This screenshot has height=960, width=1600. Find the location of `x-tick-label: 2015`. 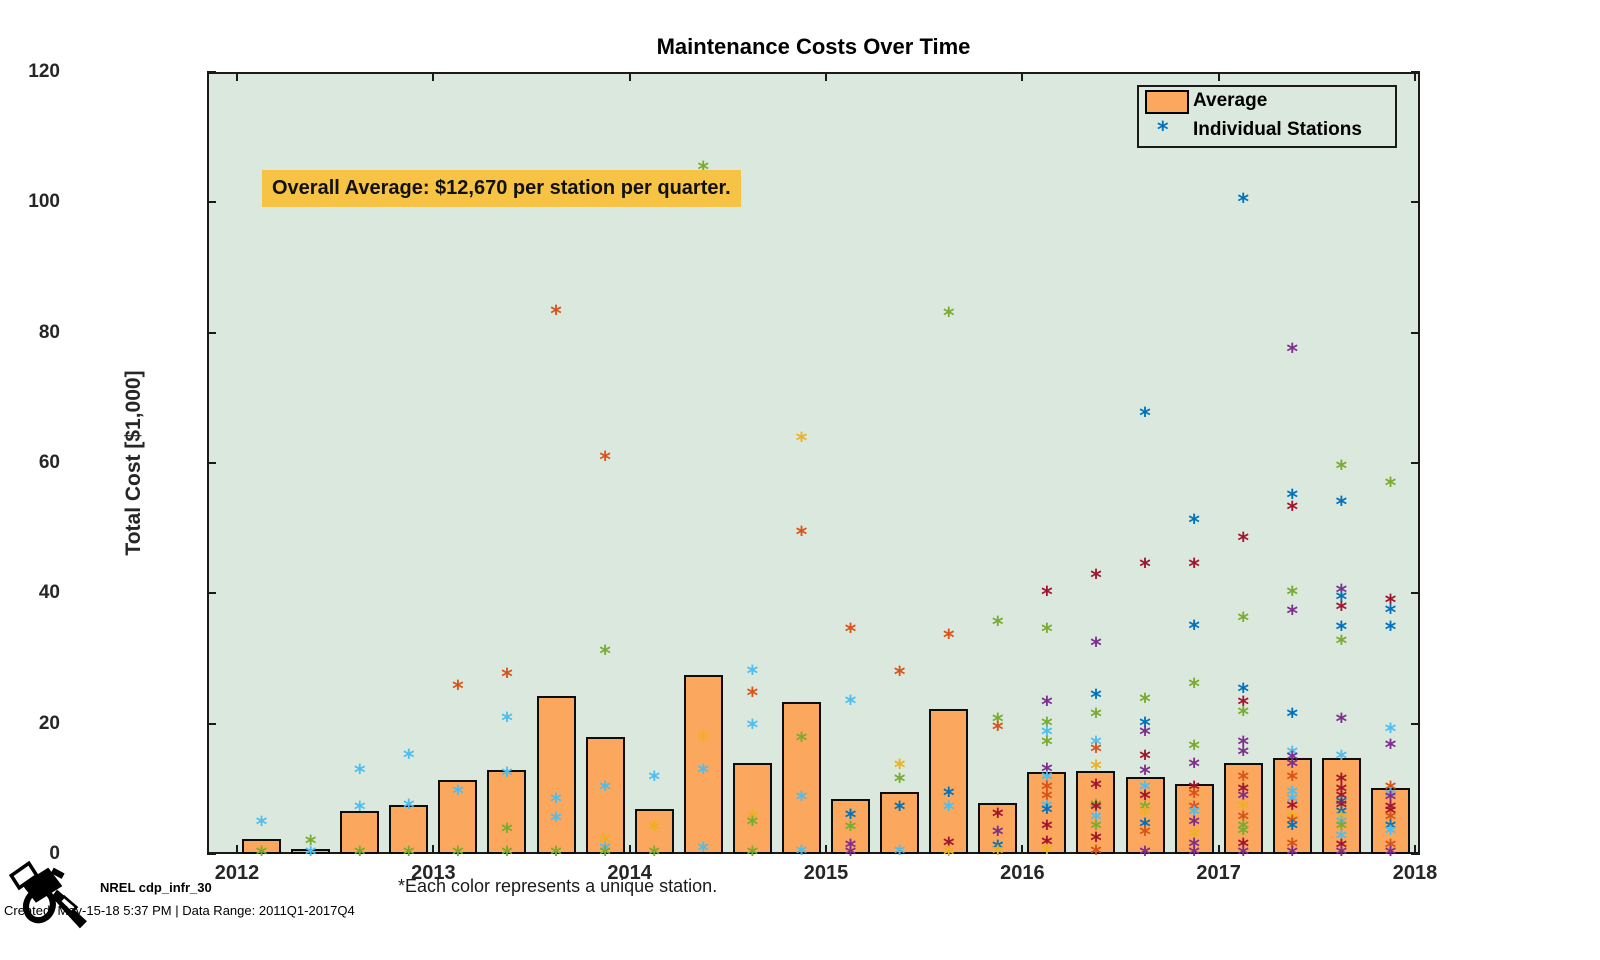

x-tick-label: 2015 is located at coordinates (826, 873).